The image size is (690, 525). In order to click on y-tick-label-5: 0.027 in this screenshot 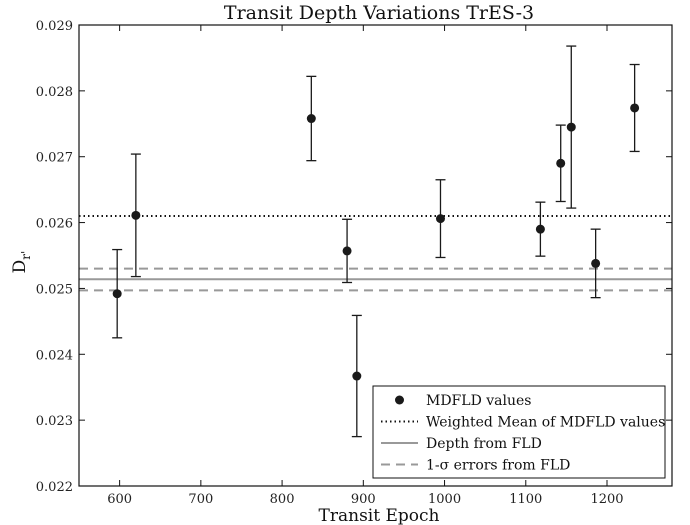, I will do `click(54, 158)`.